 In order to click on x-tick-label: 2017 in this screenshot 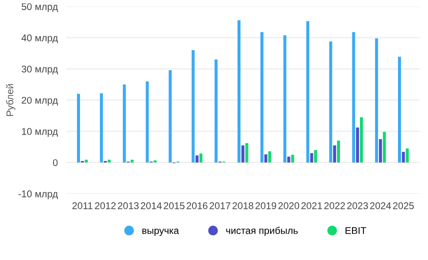, I will do `click(220, 206)`.